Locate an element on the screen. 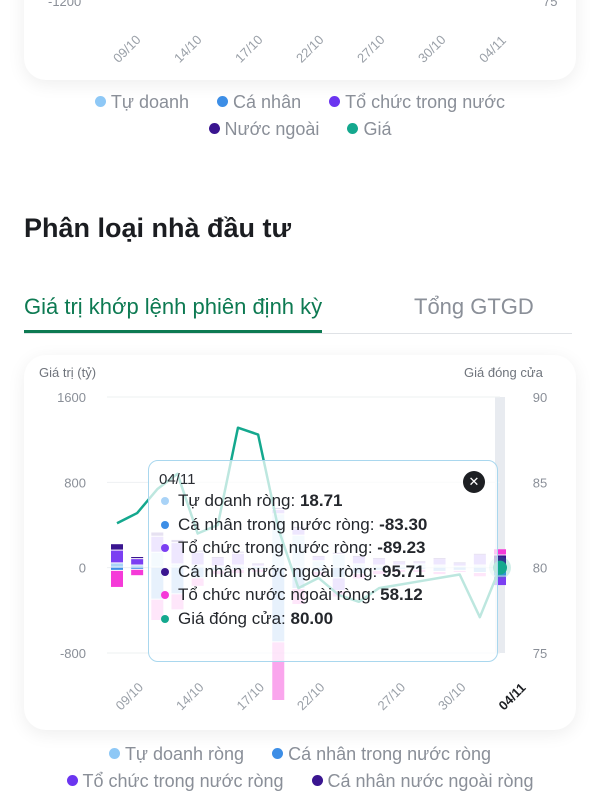 The height and width of the screenshot is (800, 600). legend-item: Tự doanh is located at coordinates (142, 102).